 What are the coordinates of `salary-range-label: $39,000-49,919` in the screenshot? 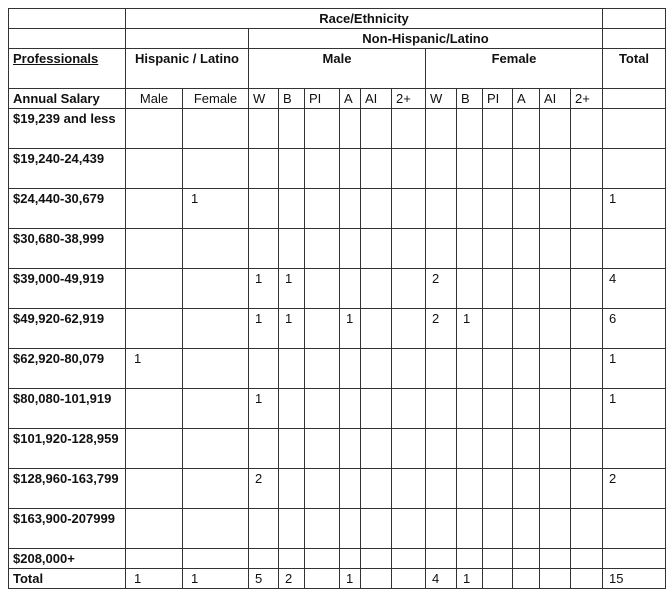 It's located at (67, 288).